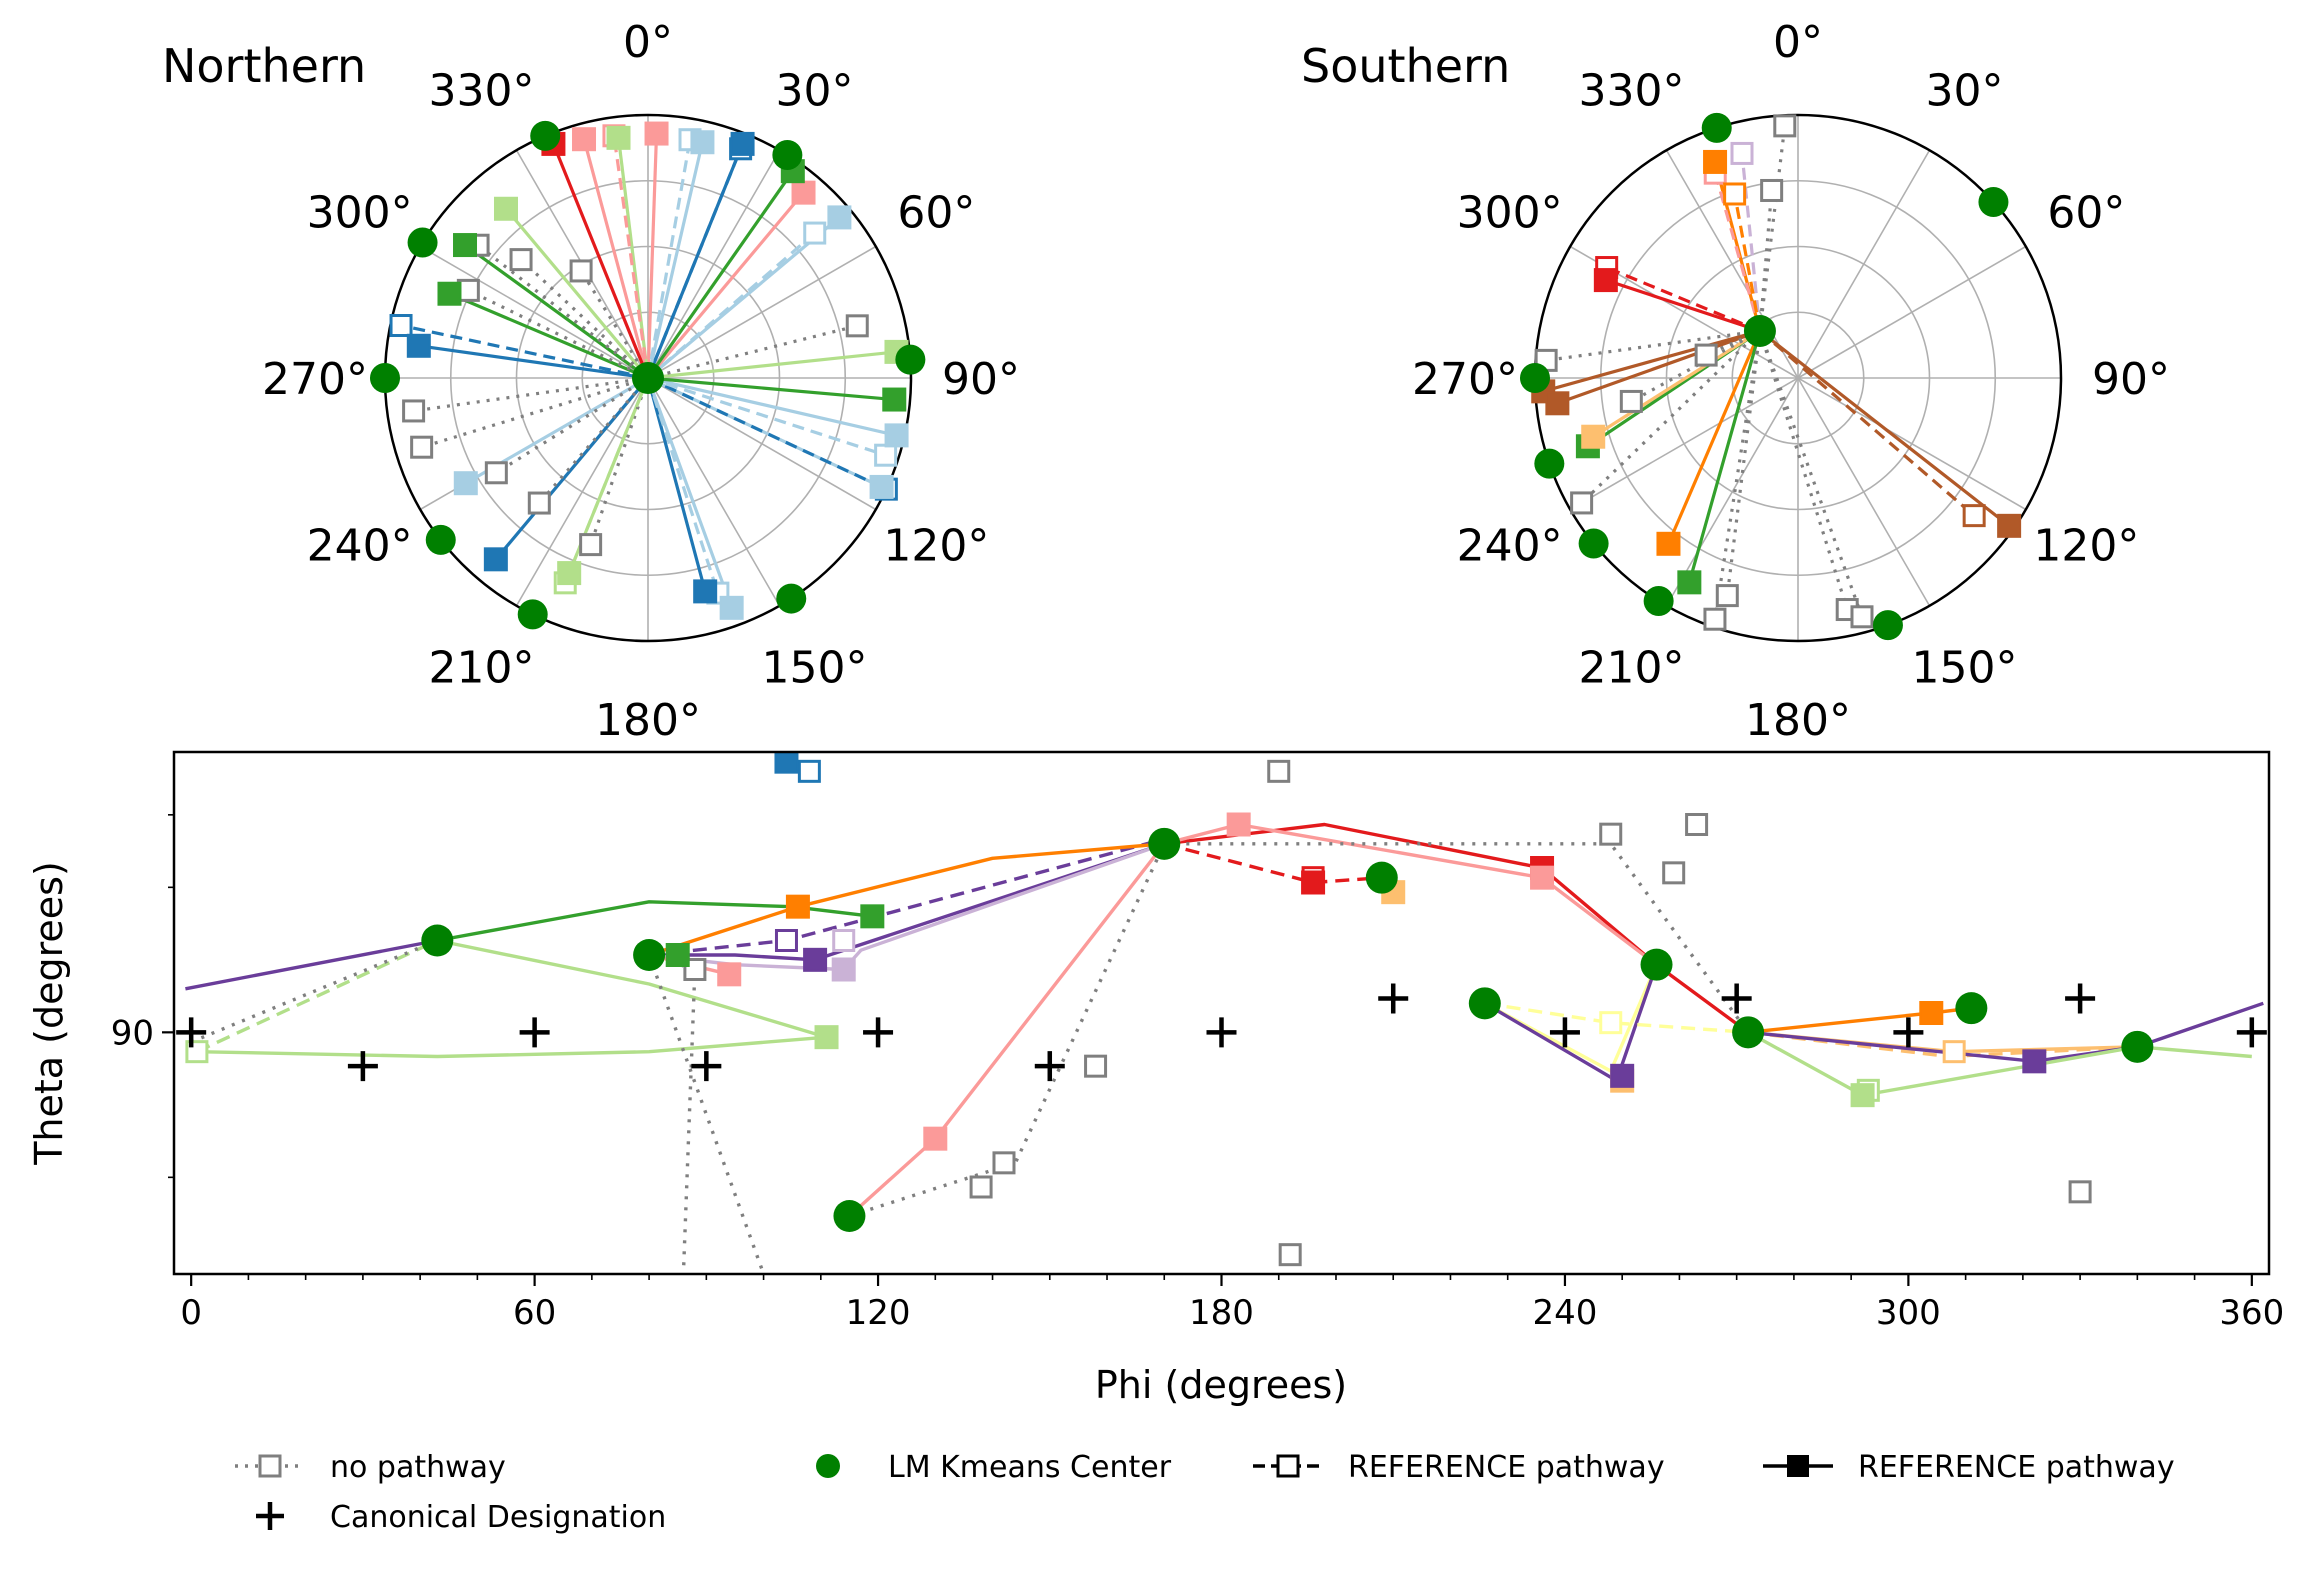  Describe the element at coordinates (1632, 667) in the screenshot. I see `south-tick-210: 210°` at that location.